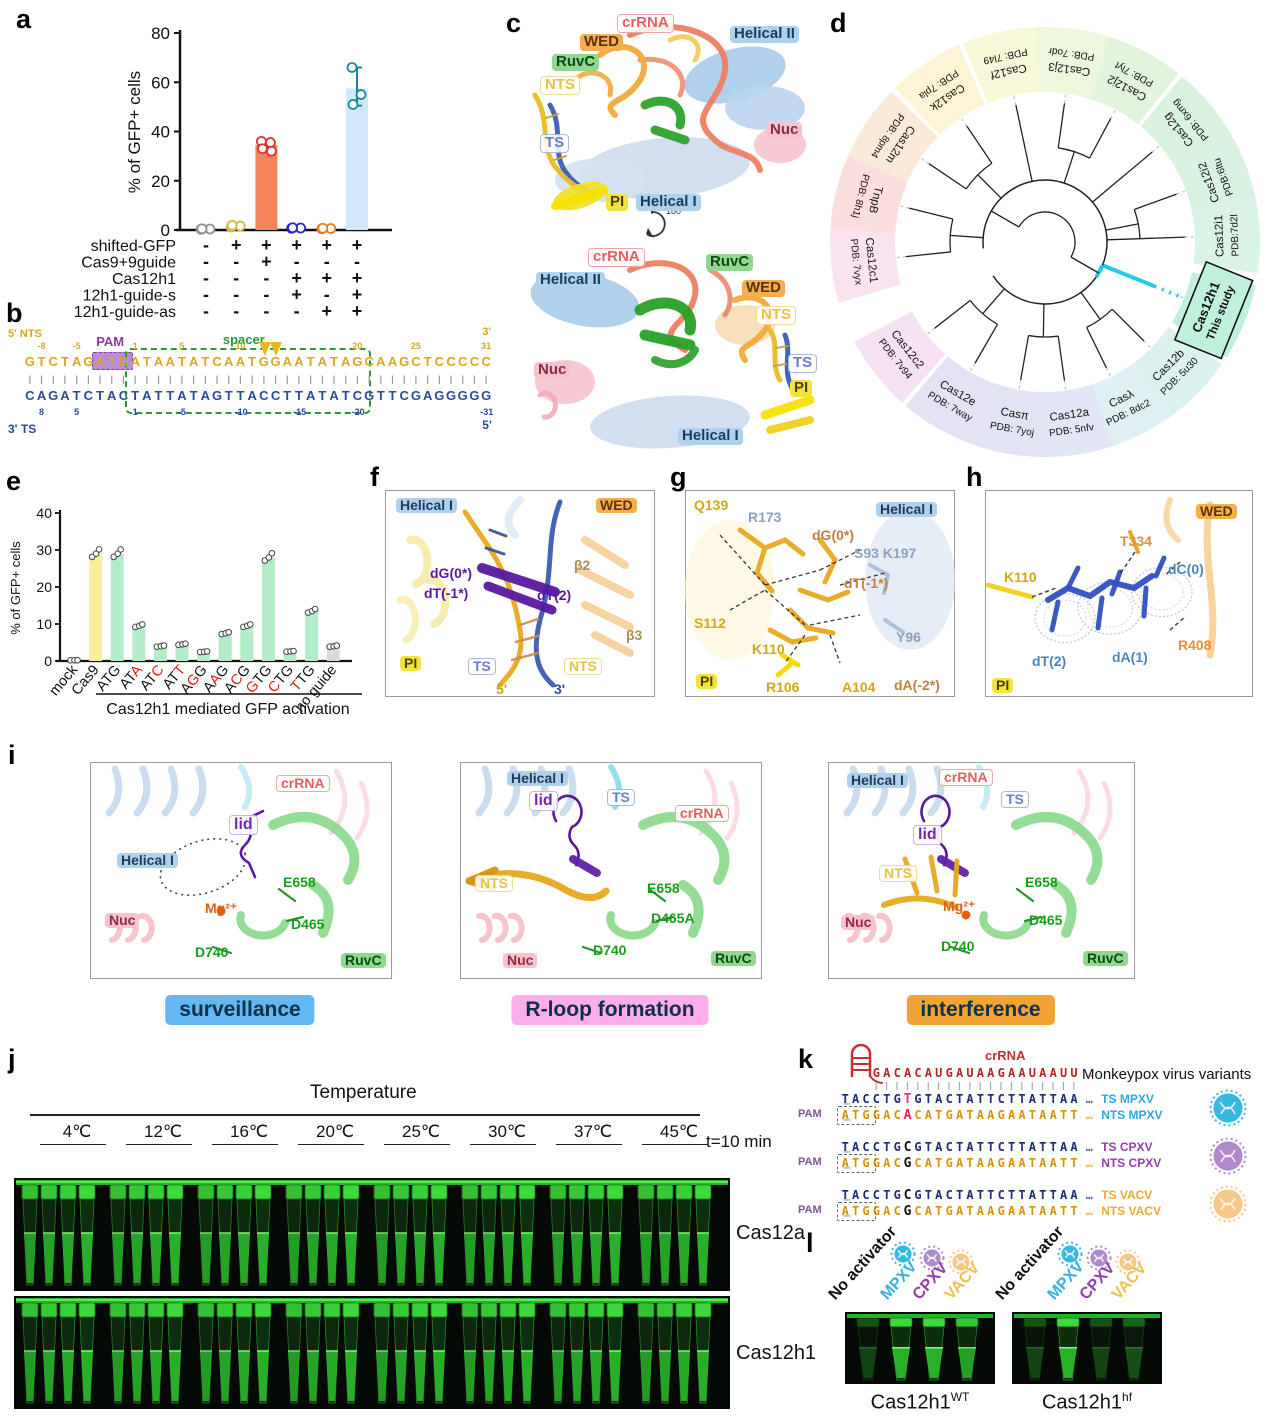 This screenshot has height=1416, width=1269. Describe the element at coordinates (22, 429) in the screenshot. I see `ts-3prime-label: 3' TS` at that location.